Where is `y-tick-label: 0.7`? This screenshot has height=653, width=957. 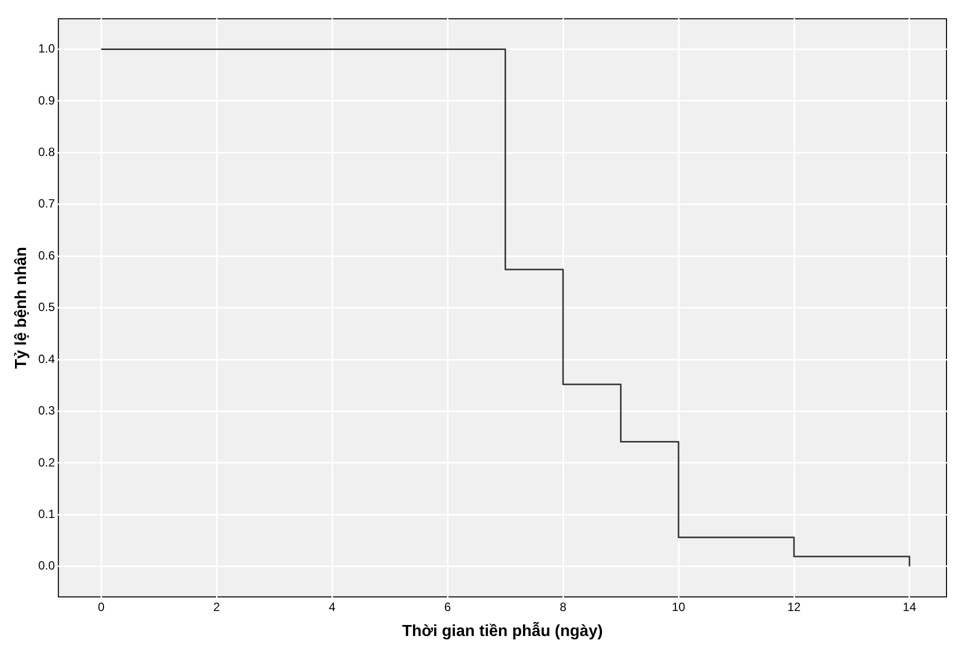
y-tick-label: 0.7 is located at coordinates (47, 203).